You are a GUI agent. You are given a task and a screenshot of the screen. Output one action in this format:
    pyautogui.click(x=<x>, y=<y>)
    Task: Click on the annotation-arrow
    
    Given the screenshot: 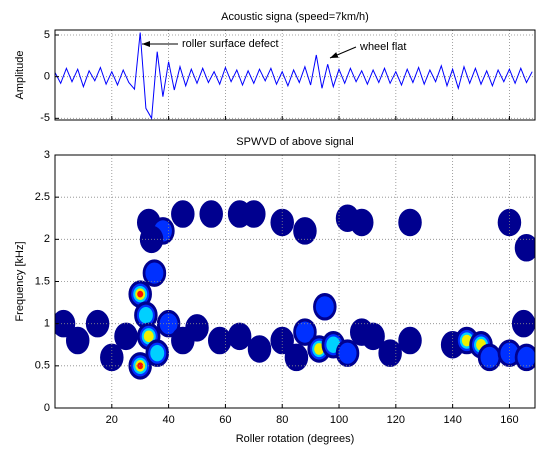 What is the action you would take?
    pyautogui.click(x=343, y=52)
    